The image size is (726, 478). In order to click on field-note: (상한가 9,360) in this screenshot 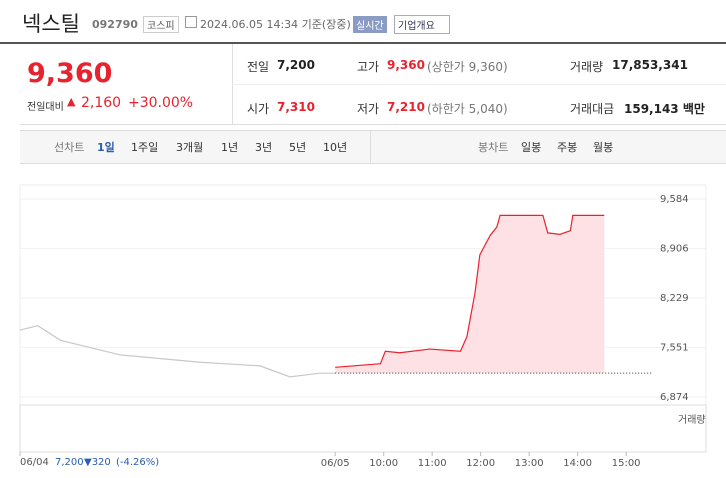, I will do `click(467, 67)`.